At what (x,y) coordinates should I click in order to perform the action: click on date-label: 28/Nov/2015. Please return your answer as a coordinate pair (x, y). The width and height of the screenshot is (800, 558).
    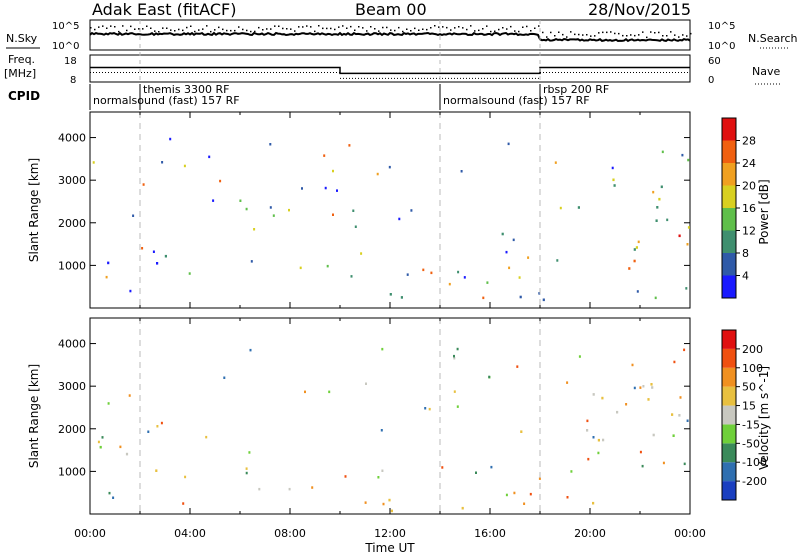
    Looking at the image, I should click on (639, 9).